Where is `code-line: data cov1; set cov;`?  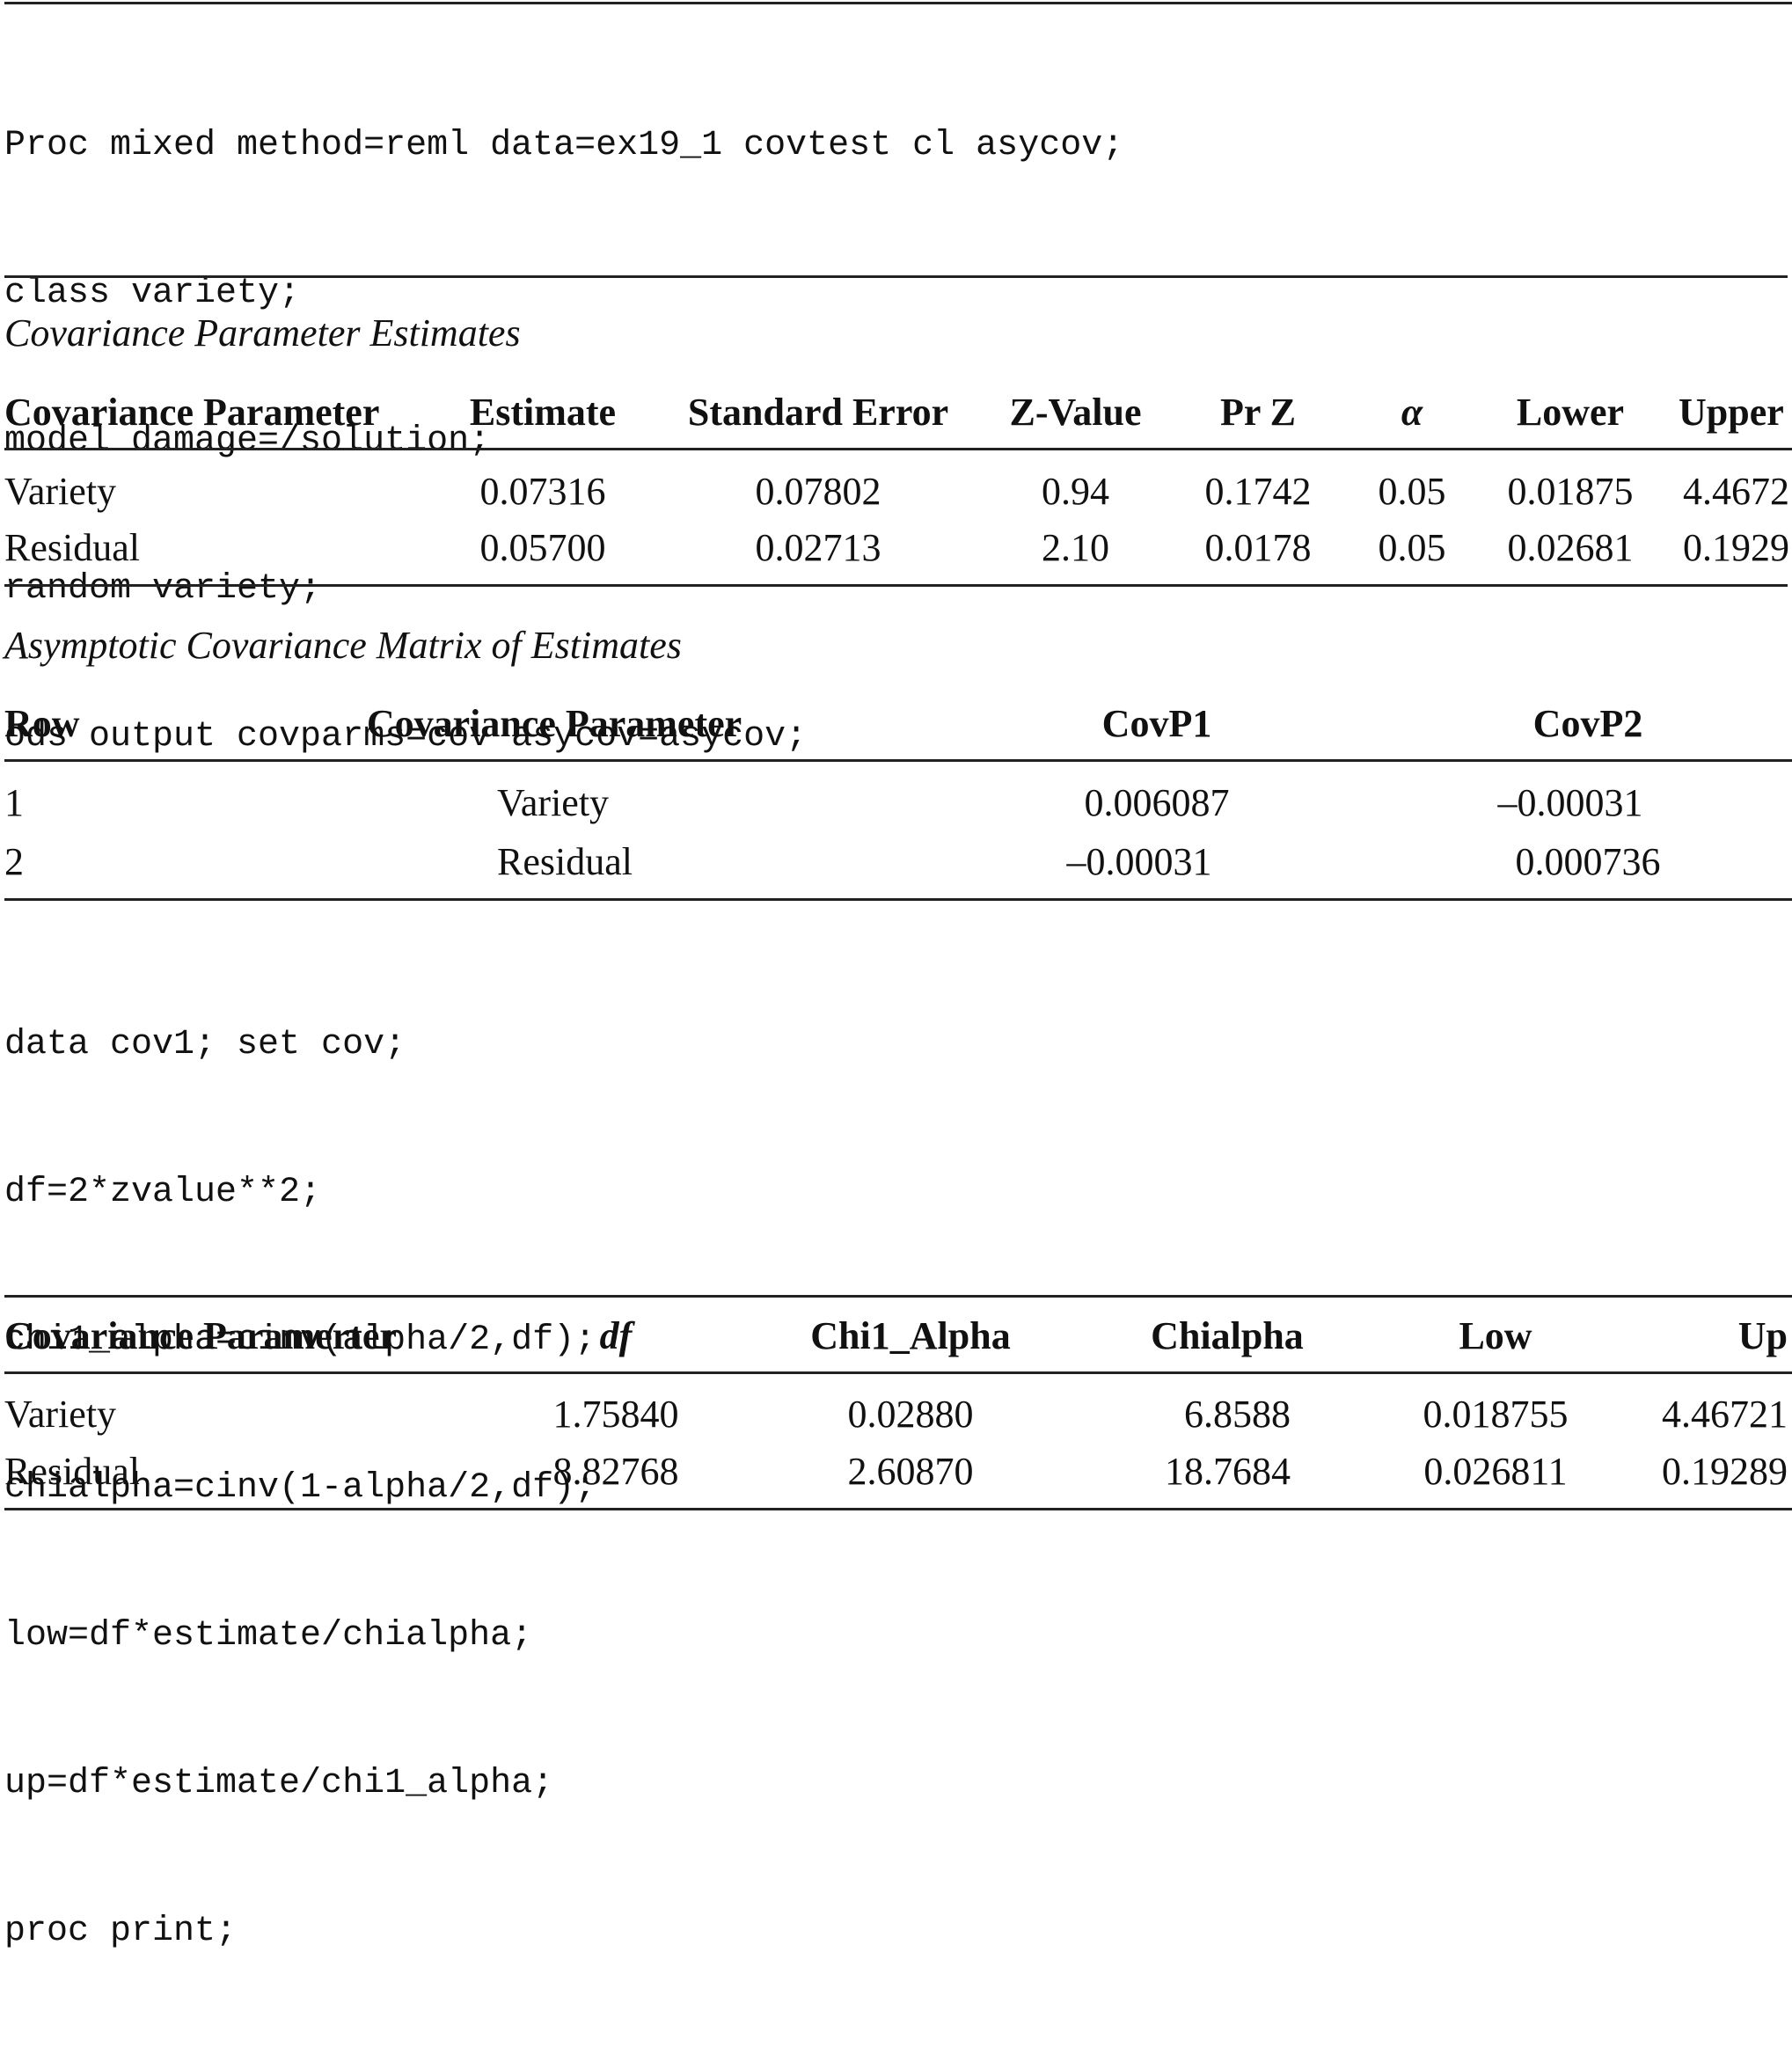
code-line: data cov1; set cov; is located at coordinates (205, 1044).